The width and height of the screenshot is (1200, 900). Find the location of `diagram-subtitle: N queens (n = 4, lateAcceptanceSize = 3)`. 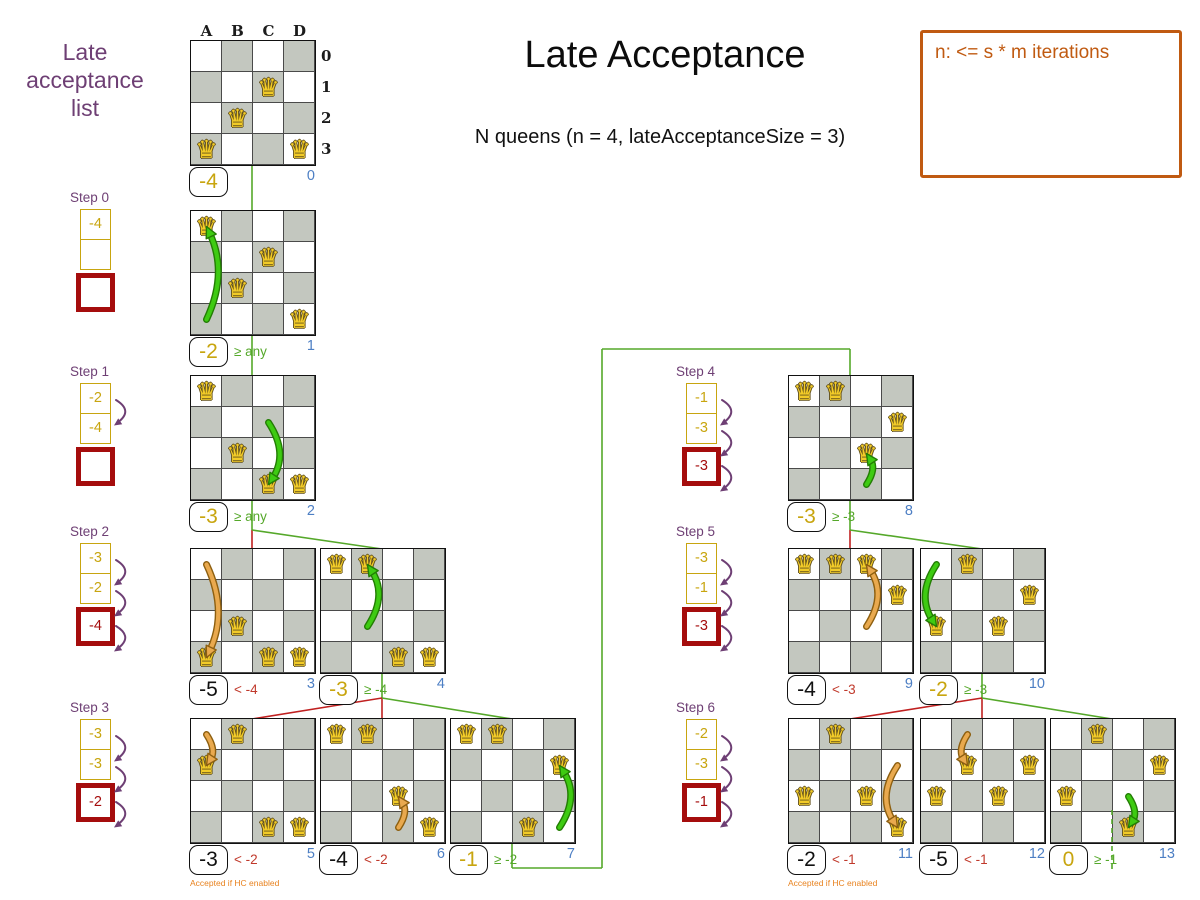

diagram-subtitle: N queens (n = 4, lateAcceptanceSize = 3) is located at coordinates (660, 137).